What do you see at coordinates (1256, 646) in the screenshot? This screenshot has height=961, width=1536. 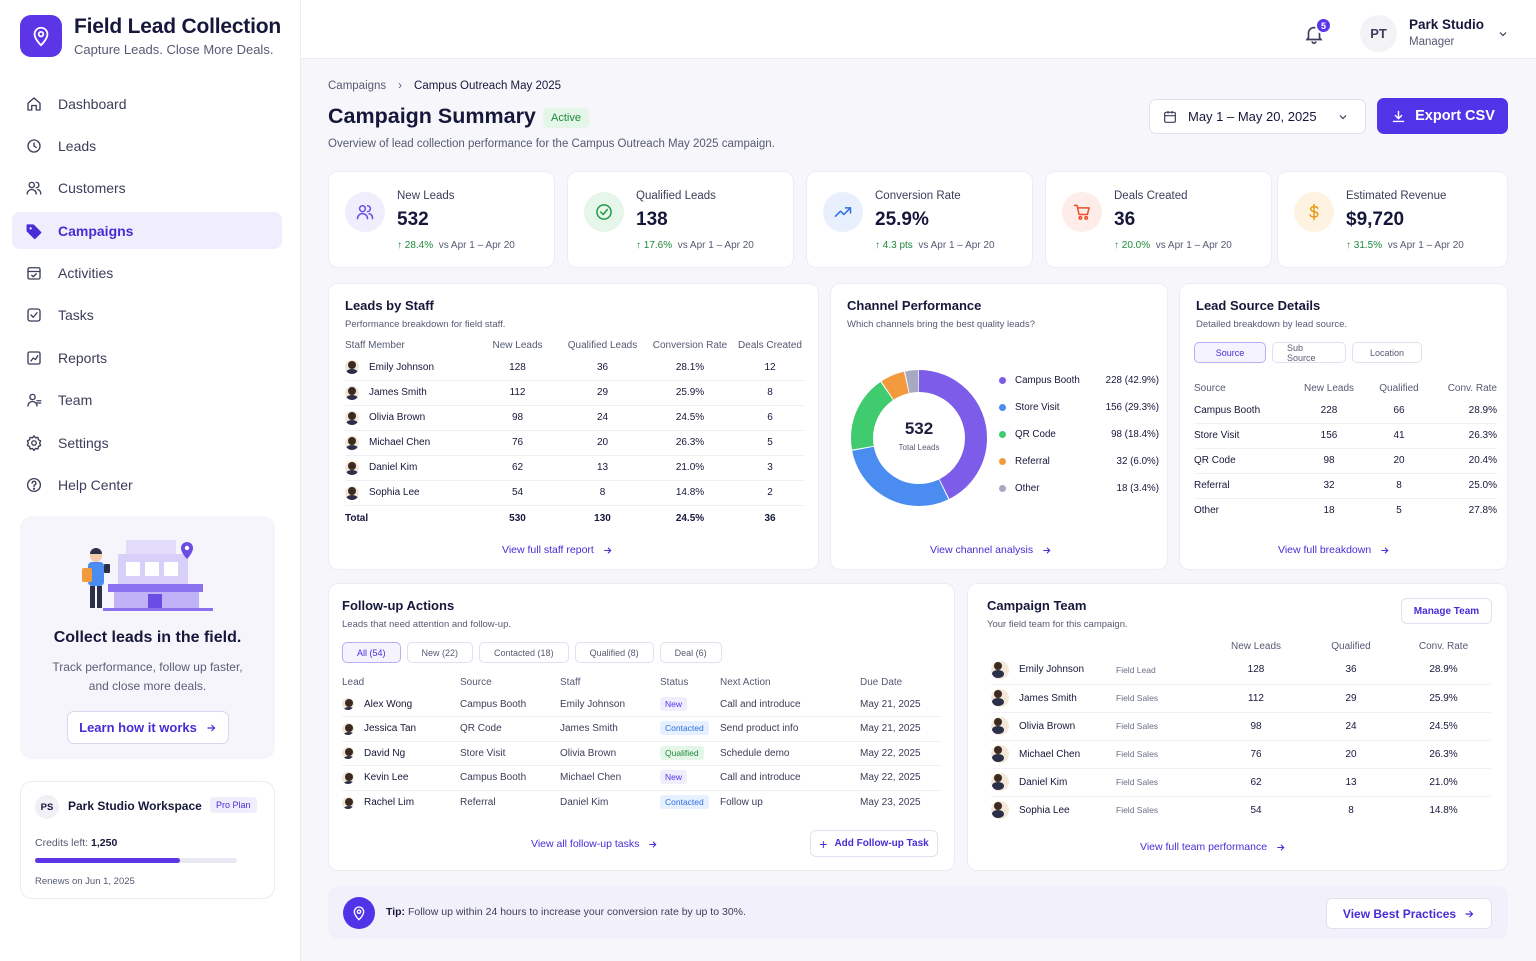 I see `column-header: New Leads` at bounding box center [1256, 646].